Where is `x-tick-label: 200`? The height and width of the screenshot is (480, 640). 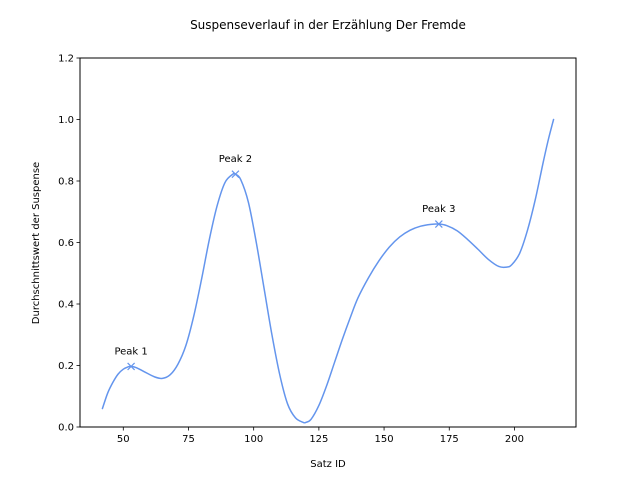 x-tick-label: 200 is located at coordinates (514, 439).